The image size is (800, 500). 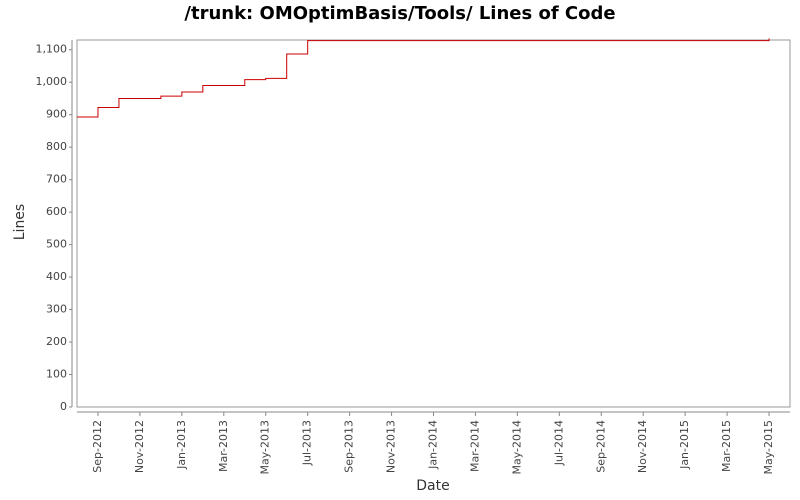 What do you see at coordinates (768, 447) in the screenshot?
I see `x-tick-label: May-2015` at bounding box center [768, 447].